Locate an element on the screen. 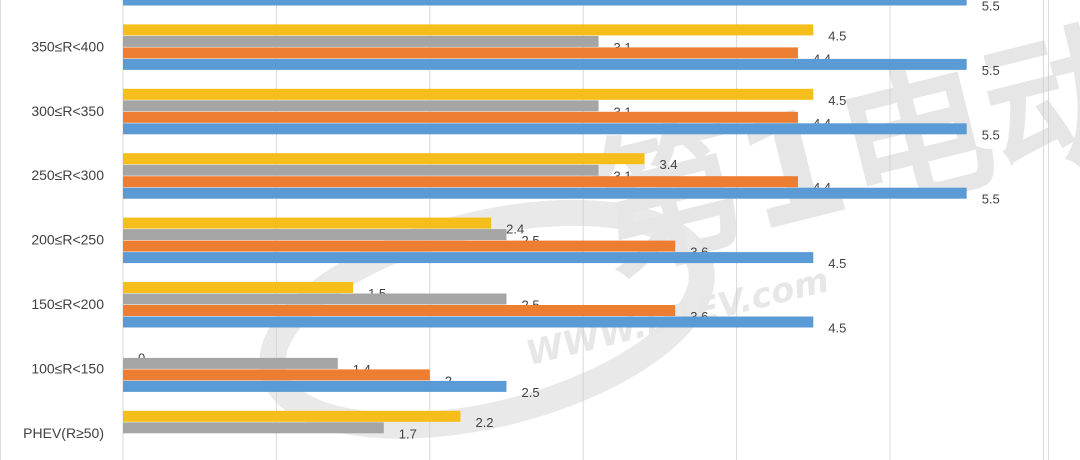  data-label: 2.4 is located at coordinates (515, 229).